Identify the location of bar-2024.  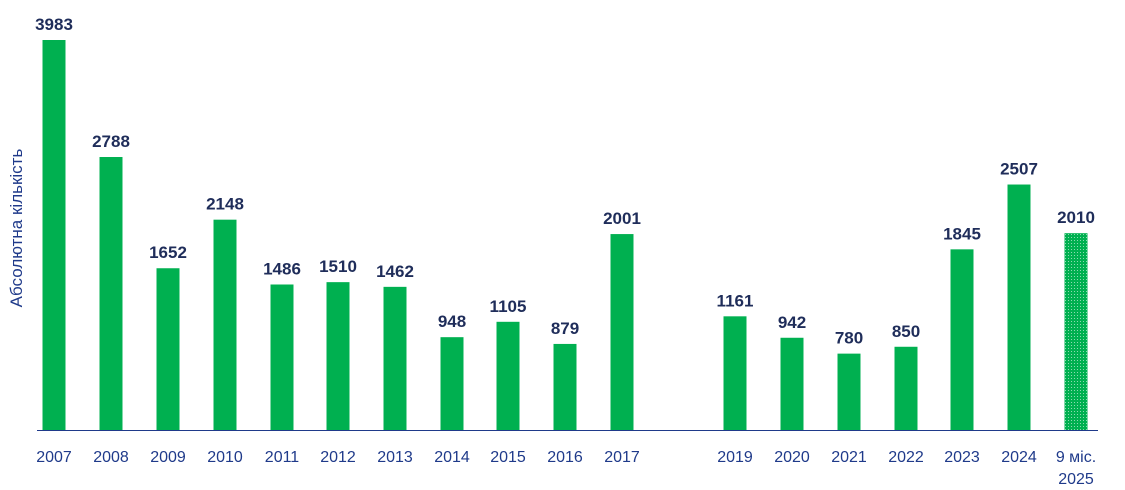
(1019, 307).